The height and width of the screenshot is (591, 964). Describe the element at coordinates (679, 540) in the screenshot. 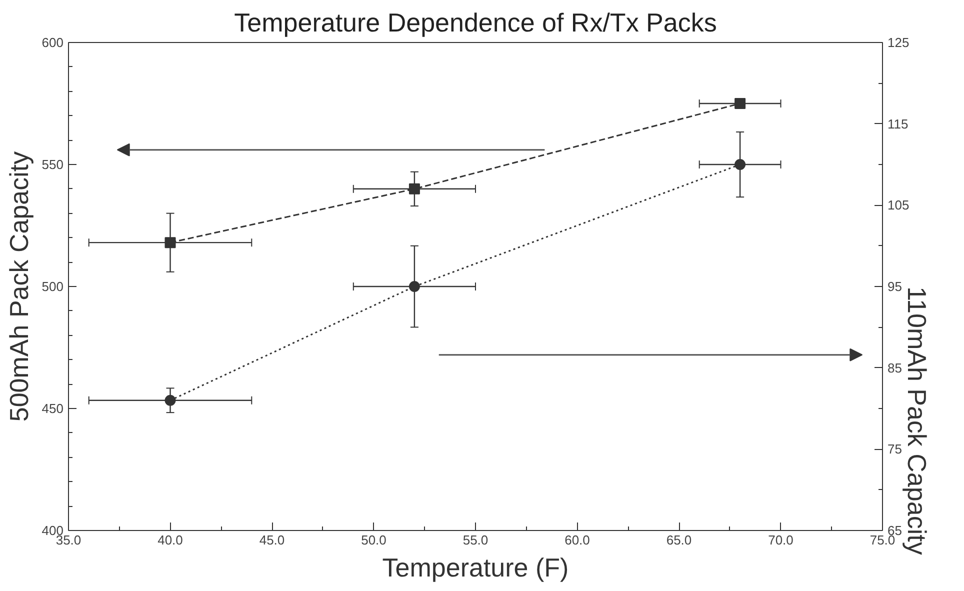

I see `x-tick-label: 65.0` at that location.